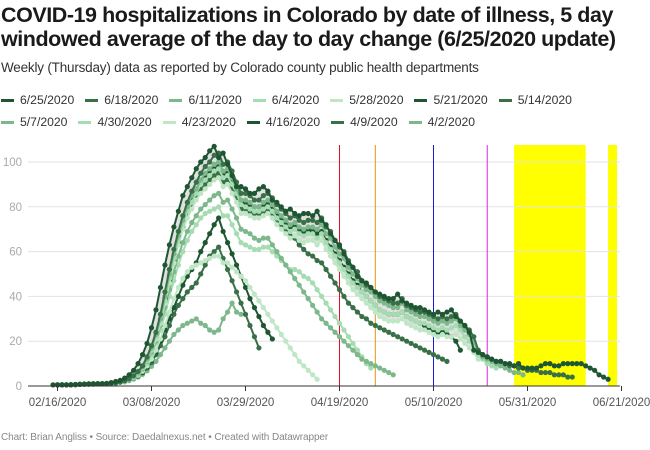  Describe the element at coordinates (121, 100) in the screenshot. I see `legend-item: 6/18/2020` at that location.